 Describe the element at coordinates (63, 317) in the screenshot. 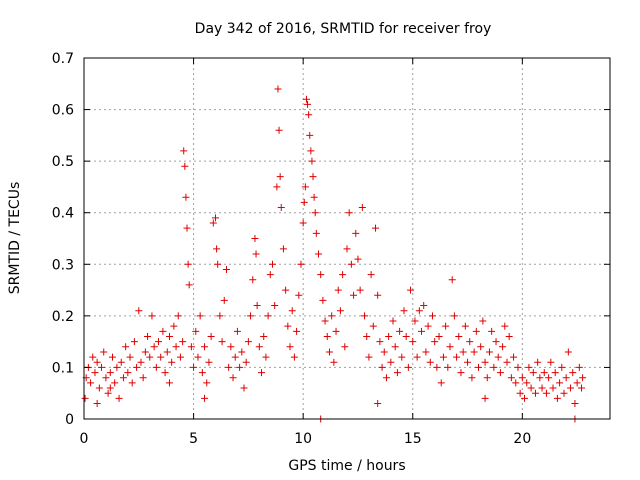

I see `y-tick-label: 0.2` at that location.